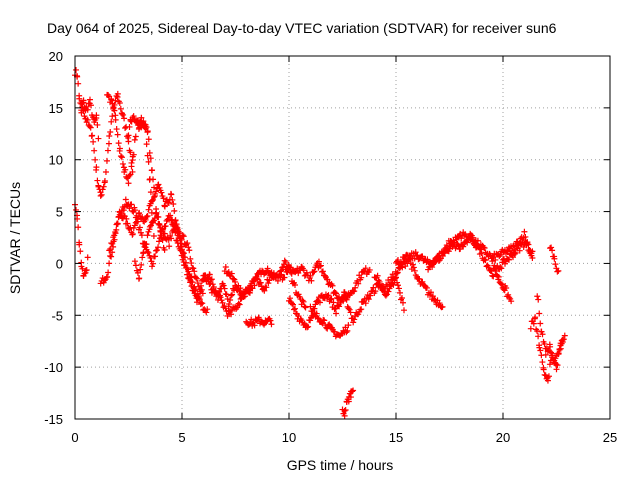 The image size is (640, 485). What do you see at coordinates (319, 317) in the screenshot?
I see `series-t13` at bounding box center [319, 317].